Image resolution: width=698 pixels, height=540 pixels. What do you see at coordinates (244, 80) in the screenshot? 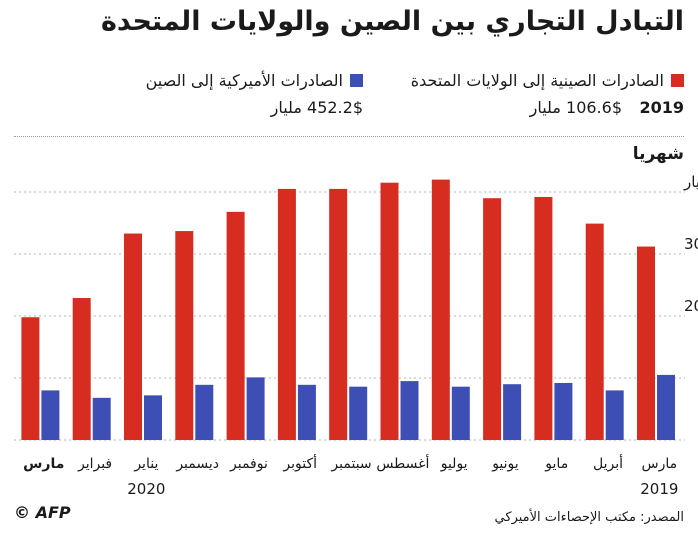
I see `legend-us-label: الصادرات الأميركية إلى الصين` at bounding box center [244, 80].